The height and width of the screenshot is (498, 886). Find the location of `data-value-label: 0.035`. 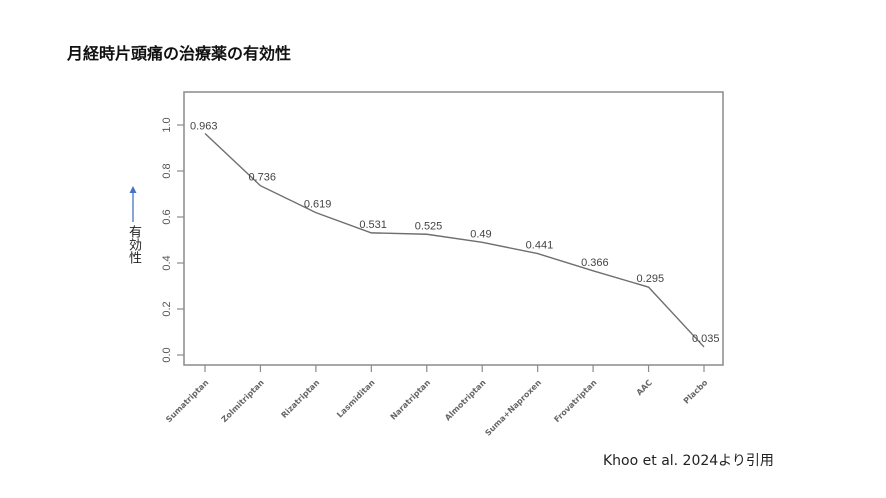

data-value-label: 0.035 is located at coordinates (706, 339).